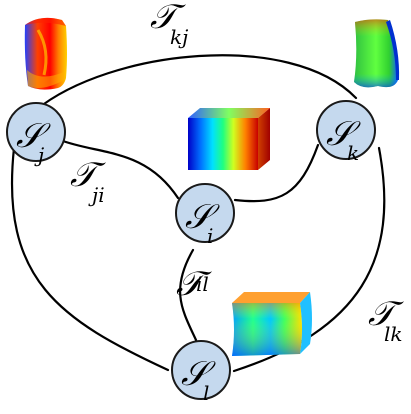 The image size is (411, 414). What do you see at coordinates (45, 53) in the screenshot?
I see `field-snapshot-warm-image` at bounding box center [45, 53].